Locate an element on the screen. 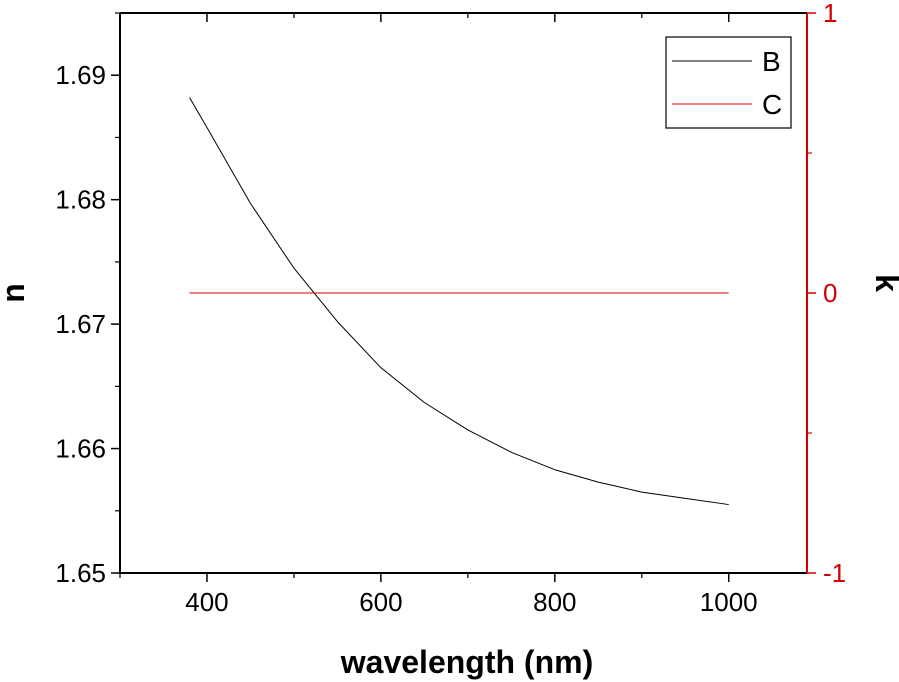  x-tick-label: 600 is located at coordinates (380, 602).